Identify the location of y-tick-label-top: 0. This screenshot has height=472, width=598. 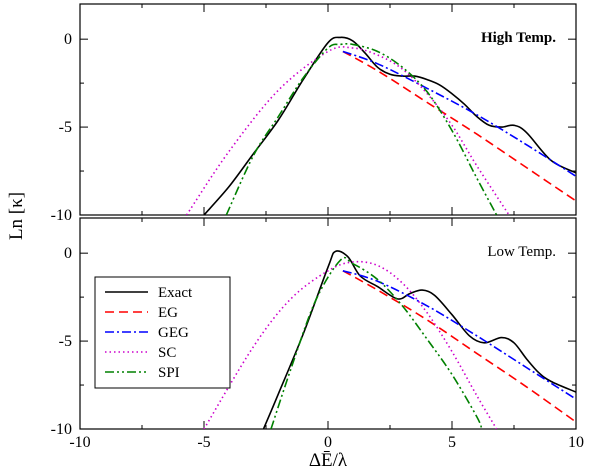
(68, 39).